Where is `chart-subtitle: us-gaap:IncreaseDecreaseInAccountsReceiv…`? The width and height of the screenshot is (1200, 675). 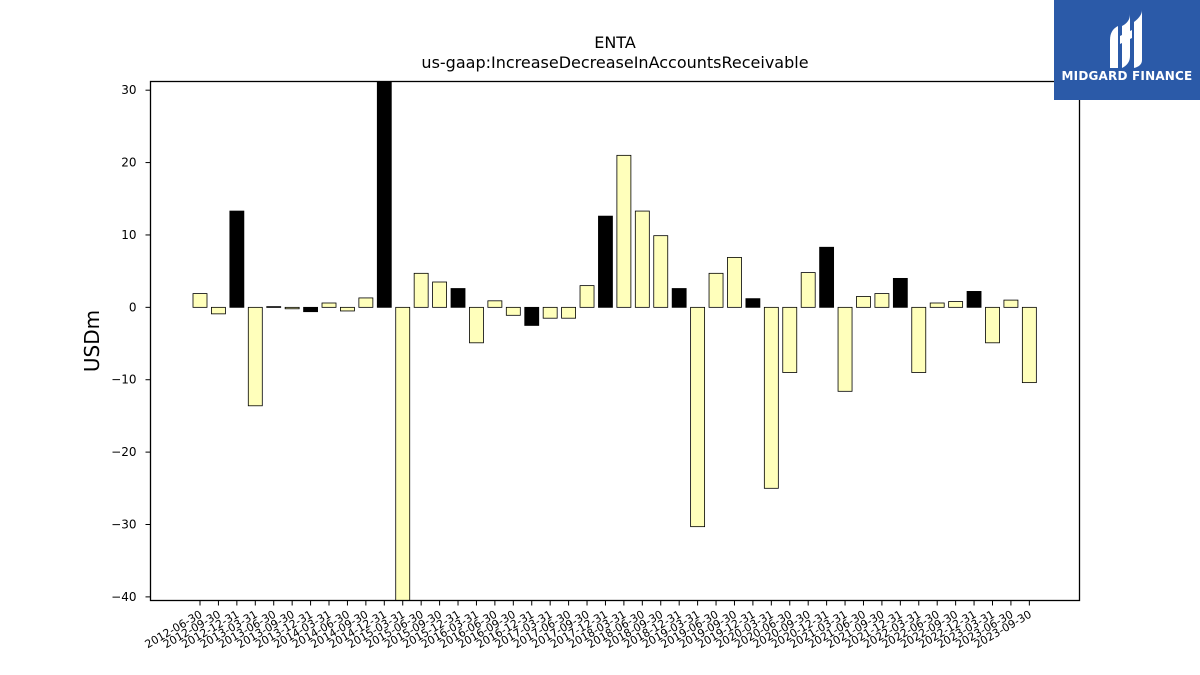 chart-subtitle: us-gaap:IncreaseDecreaseInAccountsReceiv… is located at coordinates (614, 62).